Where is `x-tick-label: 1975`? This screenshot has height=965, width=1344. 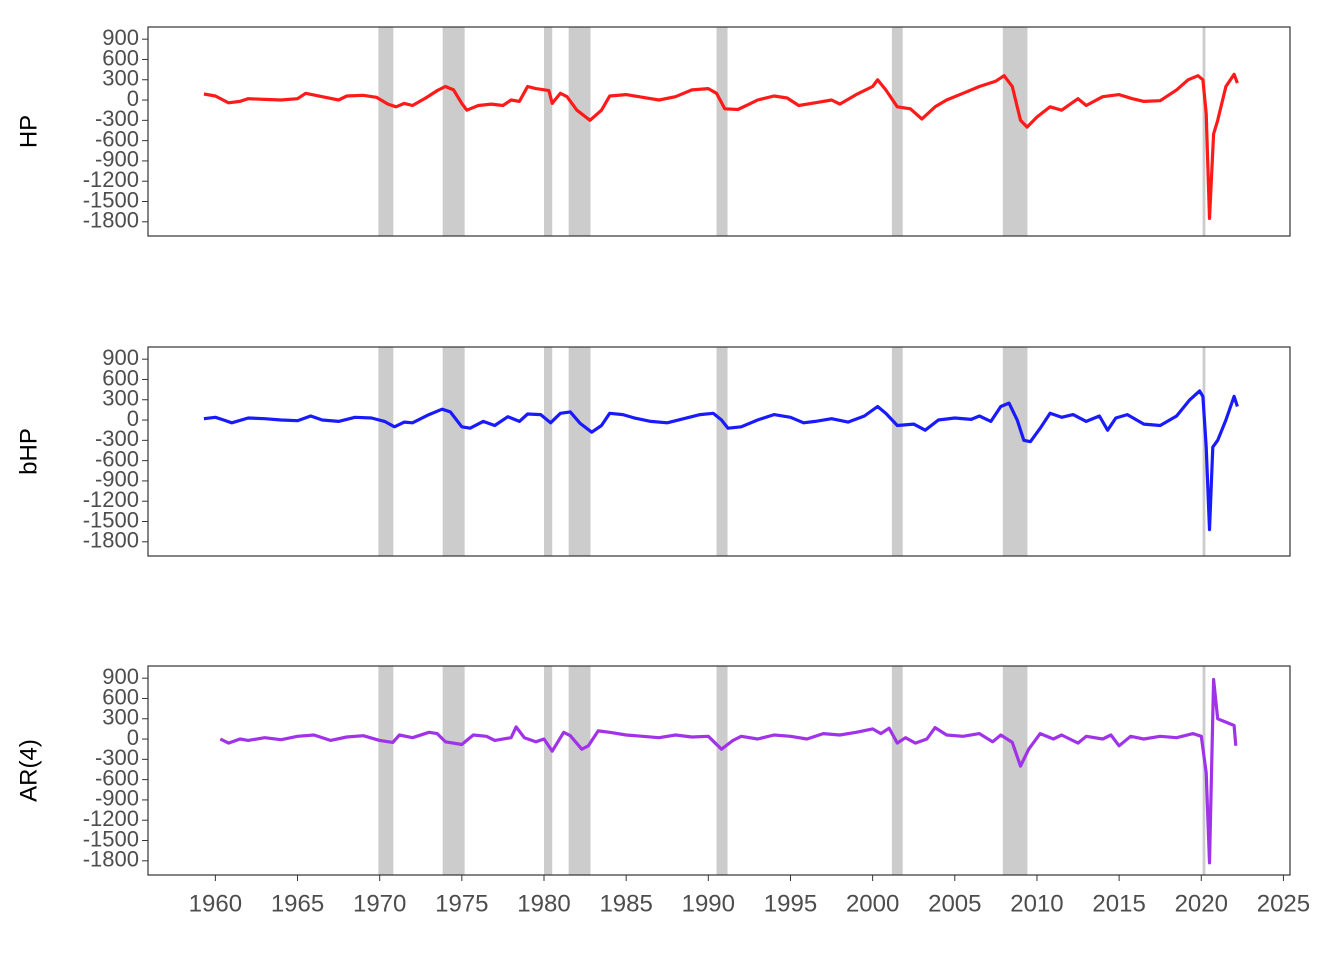
x-tick-label: 1975 is located at coordinates (461, 903).